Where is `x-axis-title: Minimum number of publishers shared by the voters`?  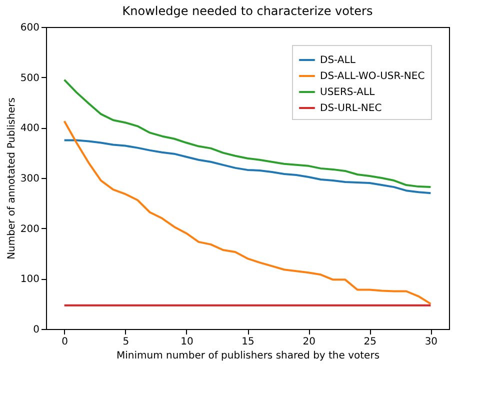
x-axis-title: Minimum number of publishers shared by the voters is located at coordinates (248, 356).